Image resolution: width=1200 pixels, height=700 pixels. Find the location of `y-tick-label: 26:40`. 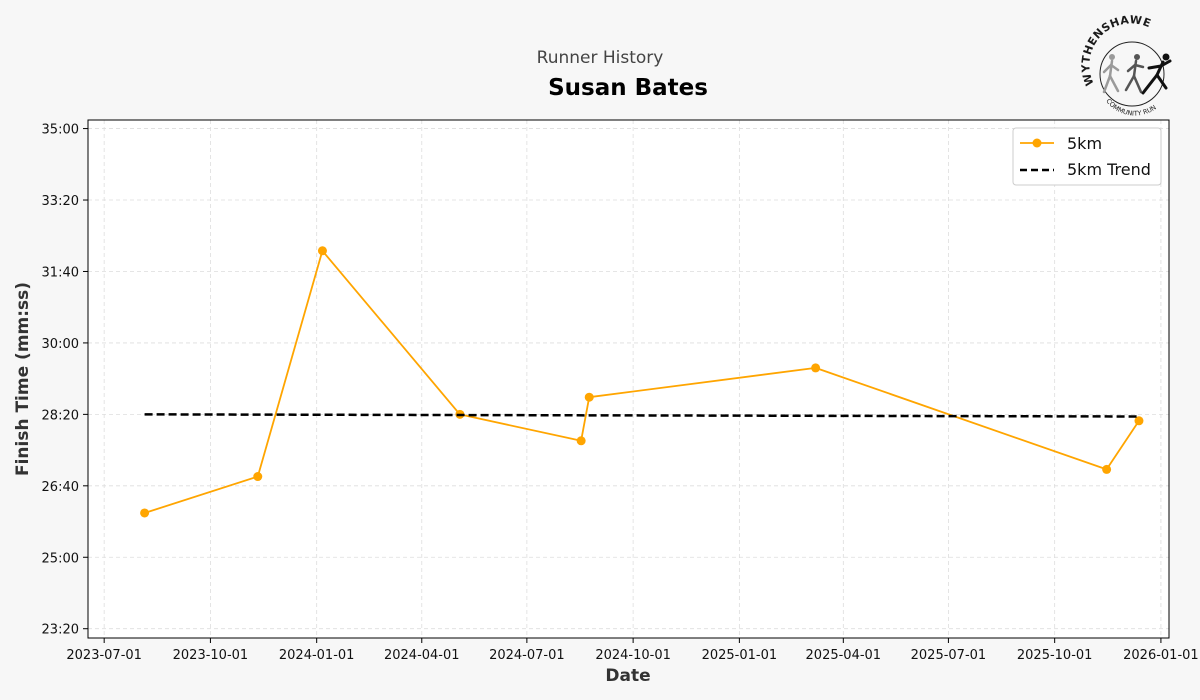

y-tick-label: 26:40 is located at coordinates (60, 487).